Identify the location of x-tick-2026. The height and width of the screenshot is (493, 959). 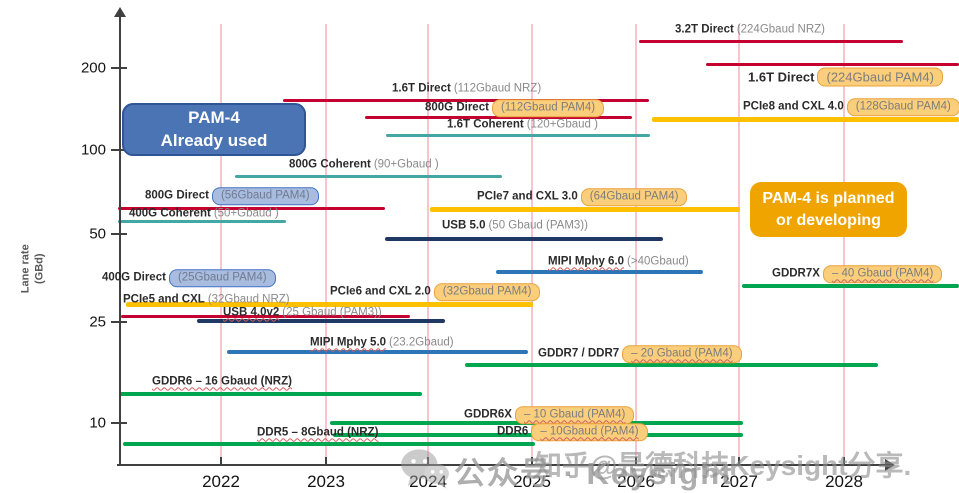
(636, 461).